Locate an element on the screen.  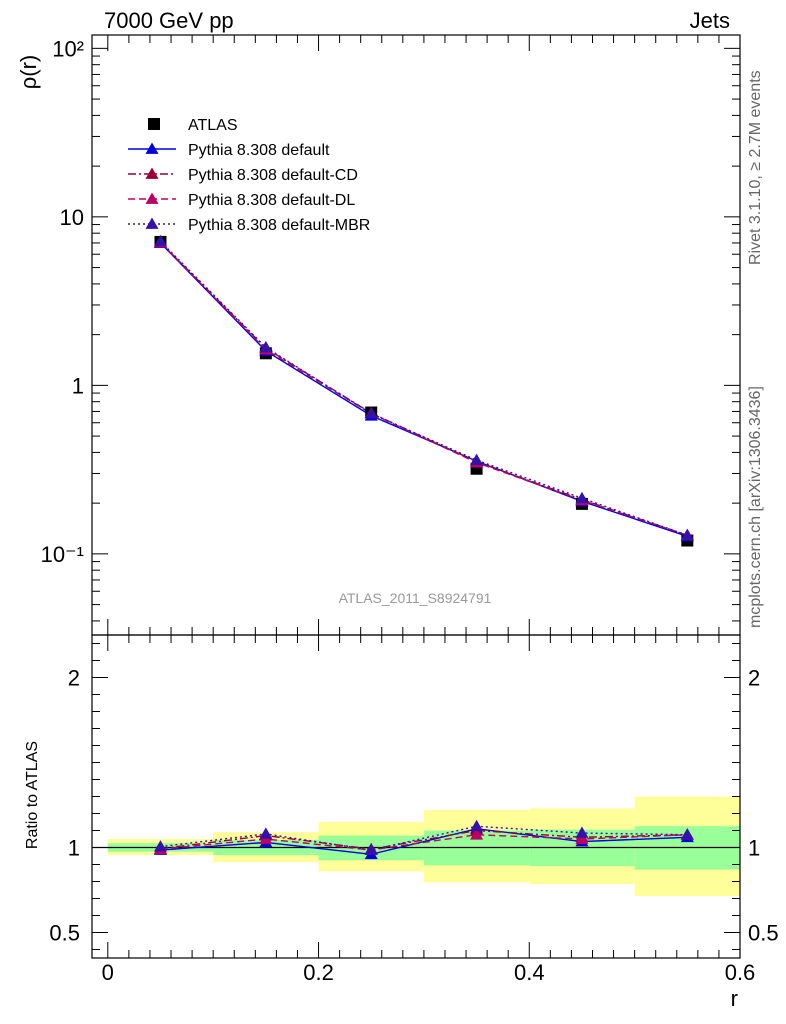
ratio-y-axis-label: Ratio to ATLAS is located at coordinates (32, 795).